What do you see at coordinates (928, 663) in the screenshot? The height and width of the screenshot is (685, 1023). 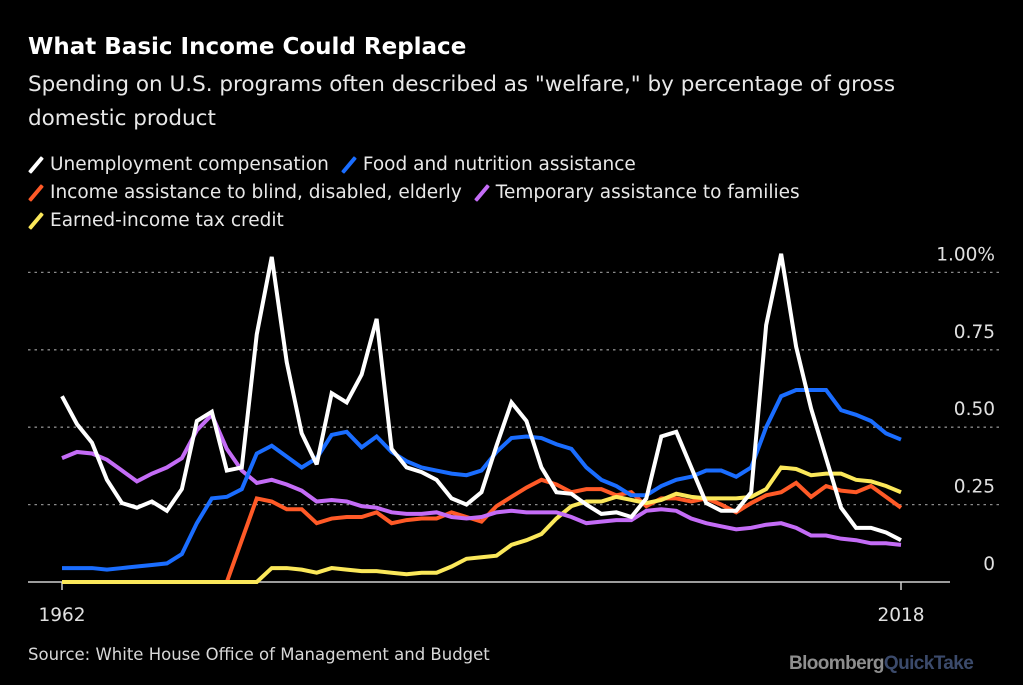 I see `logo-part-2: QuickTake` at bounding box center [928, 663].